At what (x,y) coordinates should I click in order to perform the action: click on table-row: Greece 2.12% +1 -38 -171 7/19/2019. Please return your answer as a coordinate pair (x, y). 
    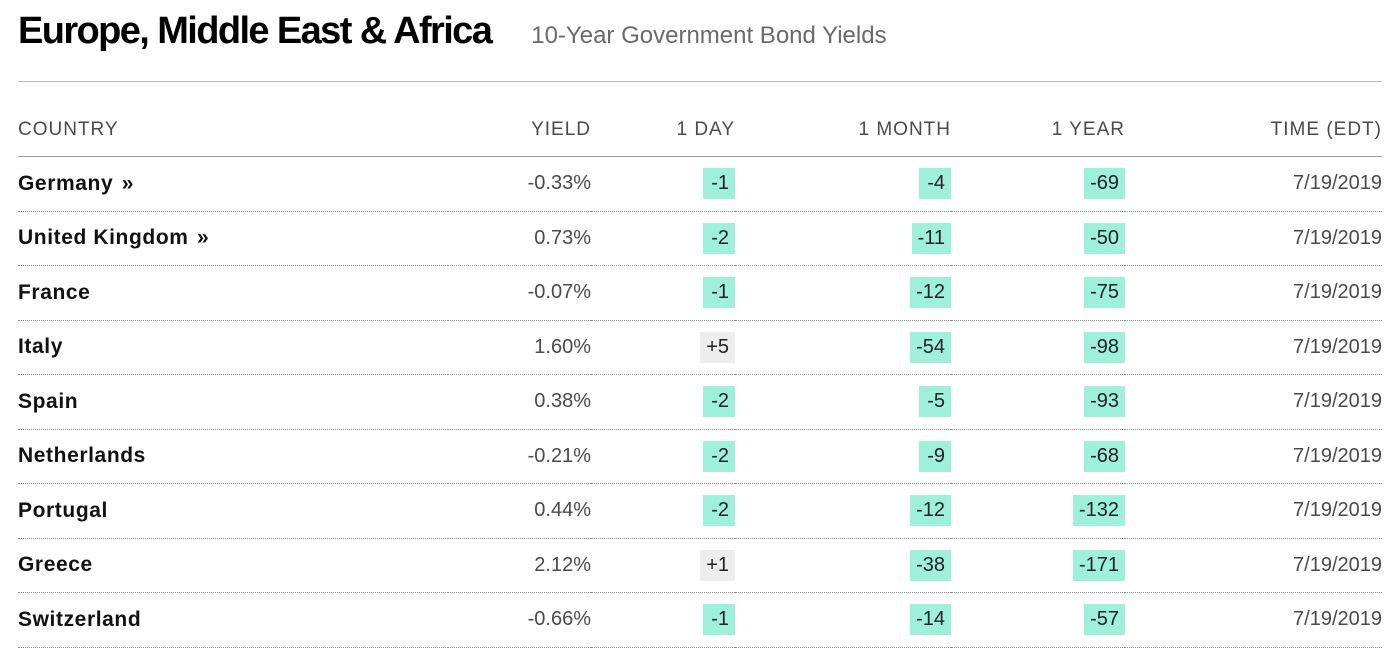
    Looking at the image, I should click on (700, 565).